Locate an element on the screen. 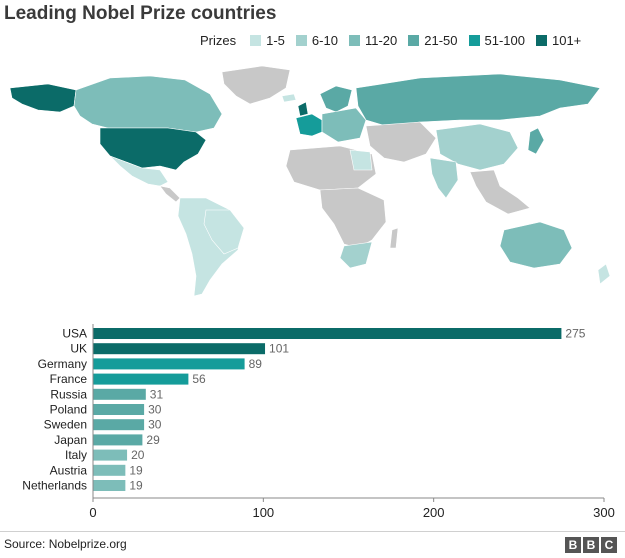 This screenshot has width=625, height=558. legend-item-label: 6-10 is located at coordinates (324, 40).